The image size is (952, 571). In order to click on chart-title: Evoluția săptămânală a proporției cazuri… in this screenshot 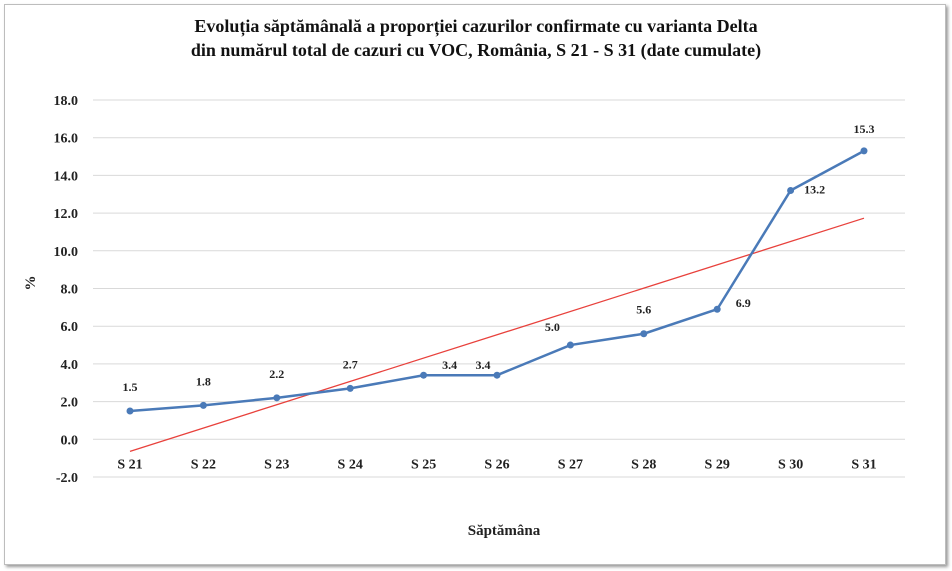, I will do `click(476, 38)`.